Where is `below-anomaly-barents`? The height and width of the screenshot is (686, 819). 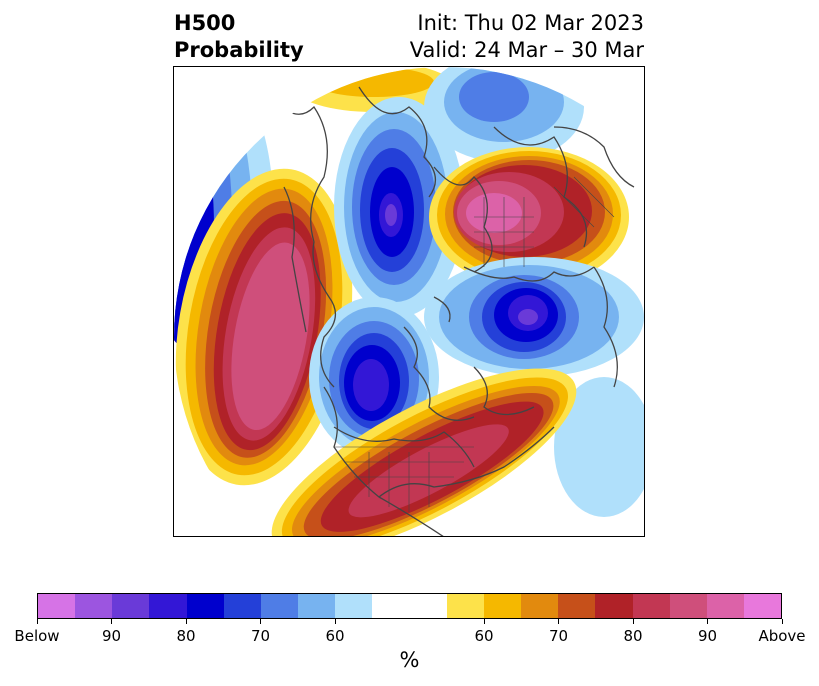
below-anomaly-barents is located at coordinates (534, 317).